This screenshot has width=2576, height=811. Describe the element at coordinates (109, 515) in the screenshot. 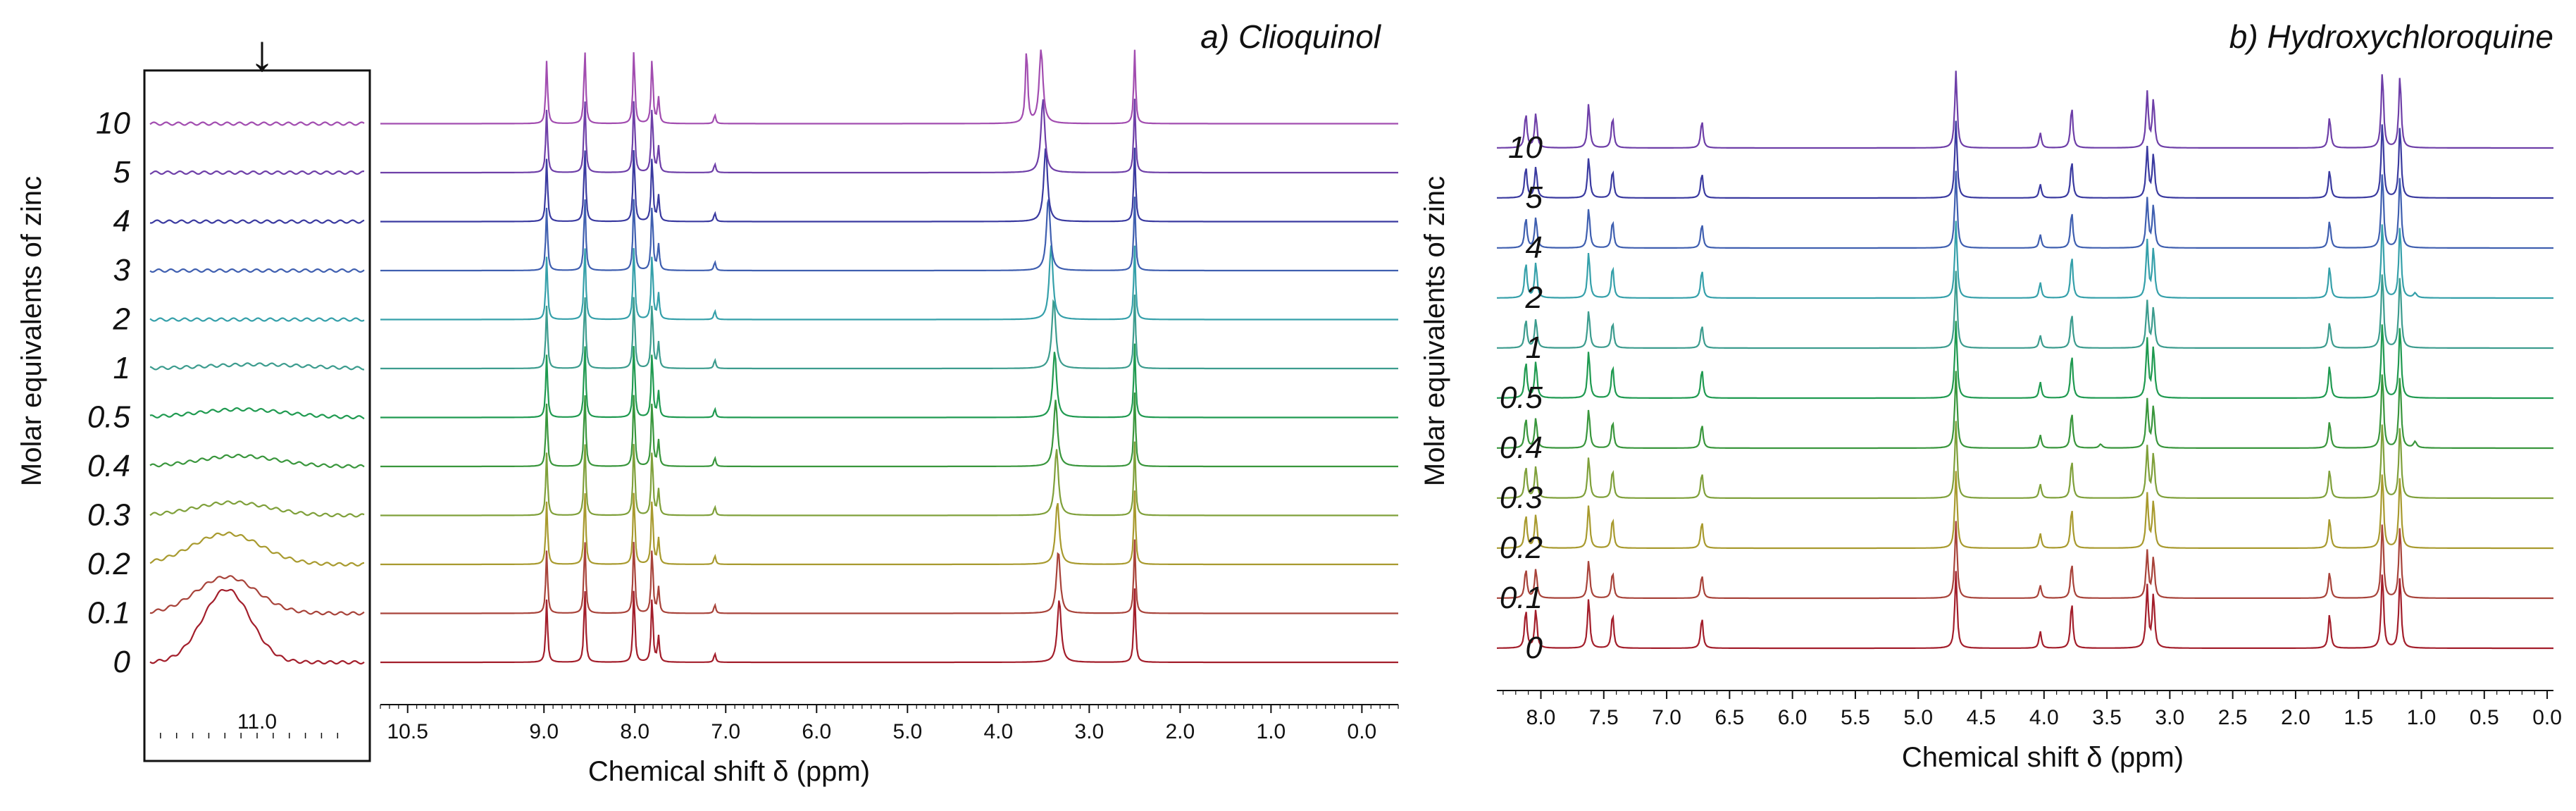

I see `eq-label-a: 0.3` at that location.